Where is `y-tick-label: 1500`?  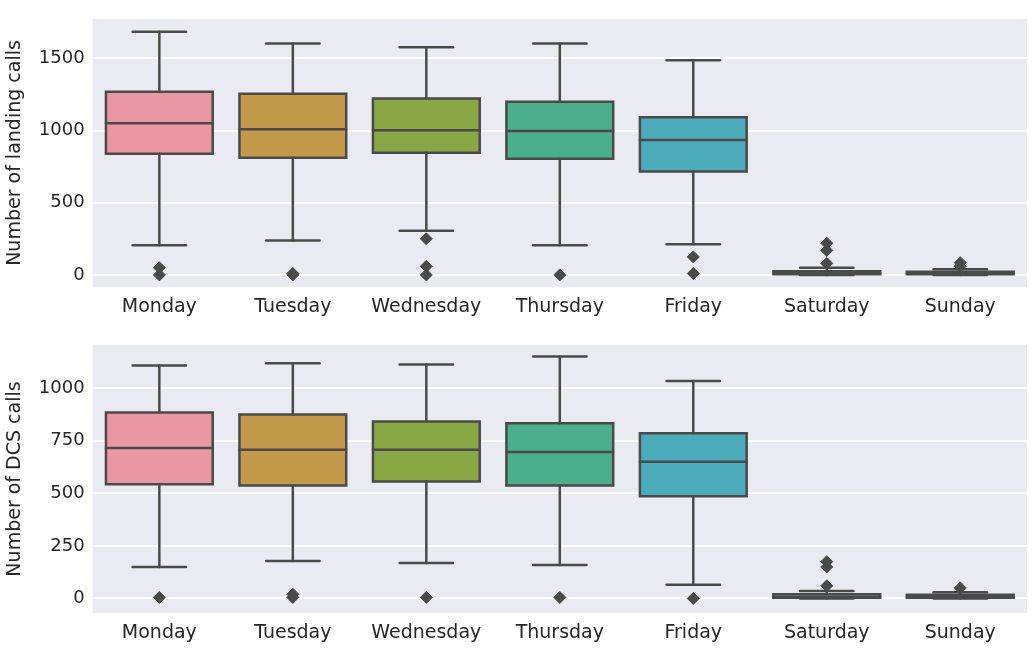
y-tick-label: 1500 is located at coordinates (61, 57).